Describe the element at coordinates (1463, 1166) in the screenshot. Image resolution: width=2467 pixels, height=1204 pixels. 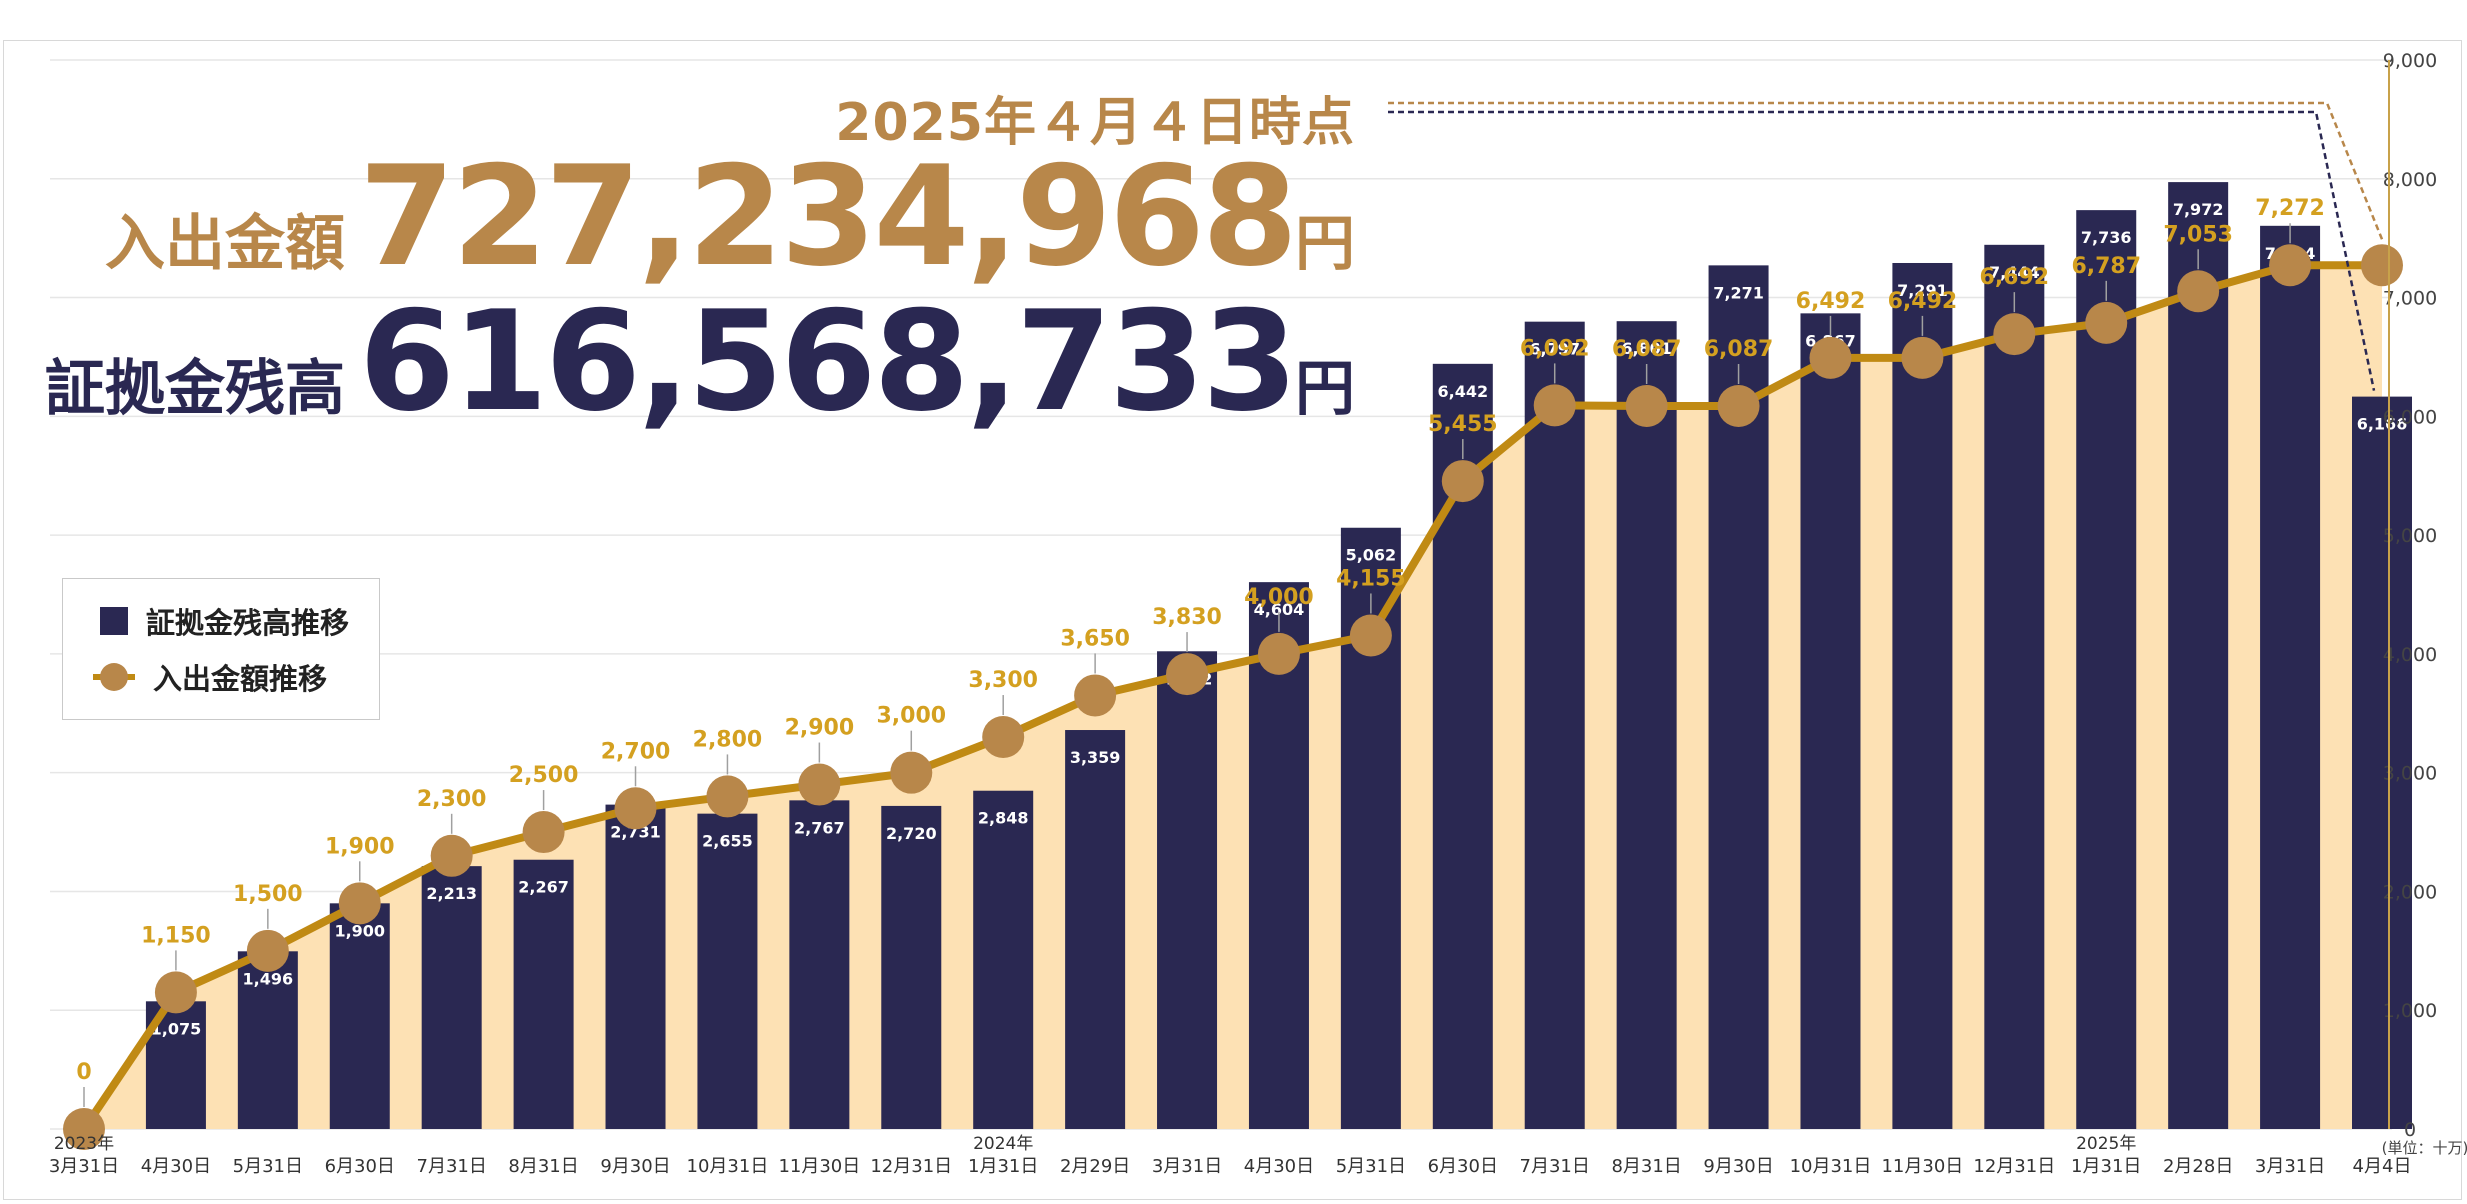
I see `x-tick-label: 6月30日` at that location.